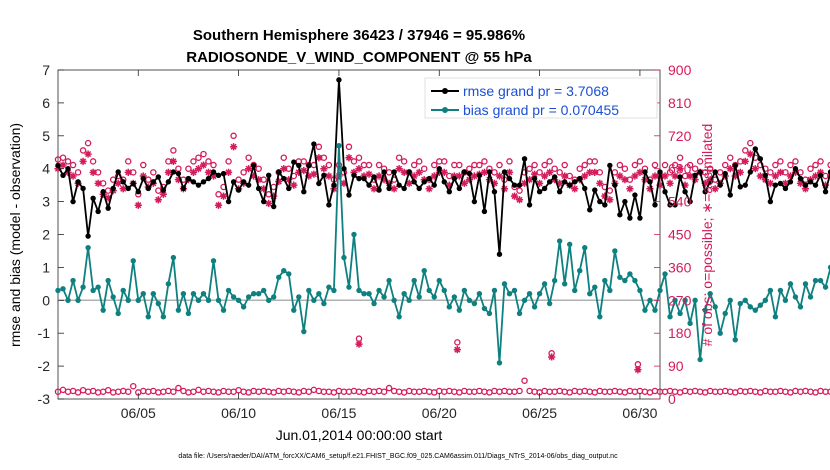 Image resolution: width=830 pixels, height=470 pixels. Describe the element at coordinates (536, 91) in the screenshot. I see `legend-rmse-label: rmse grand pr = 3.7068` at that location.